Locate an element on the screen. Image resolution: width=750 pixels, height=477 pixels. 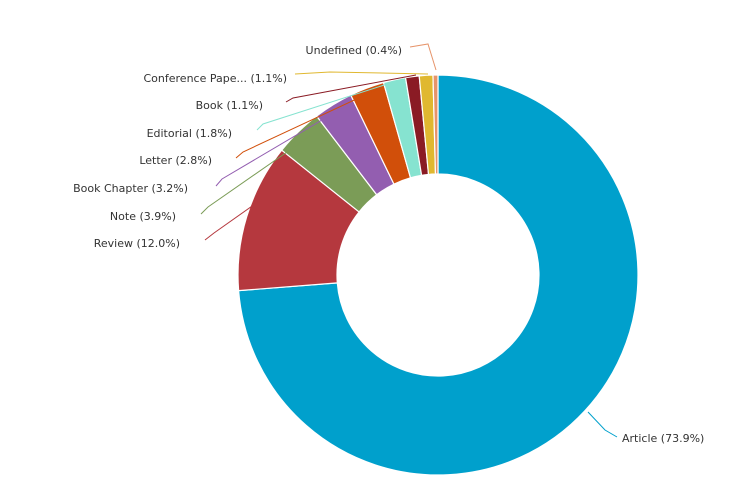
slice-label-1: Article (73.9%) is located at coordinates (663, 438).